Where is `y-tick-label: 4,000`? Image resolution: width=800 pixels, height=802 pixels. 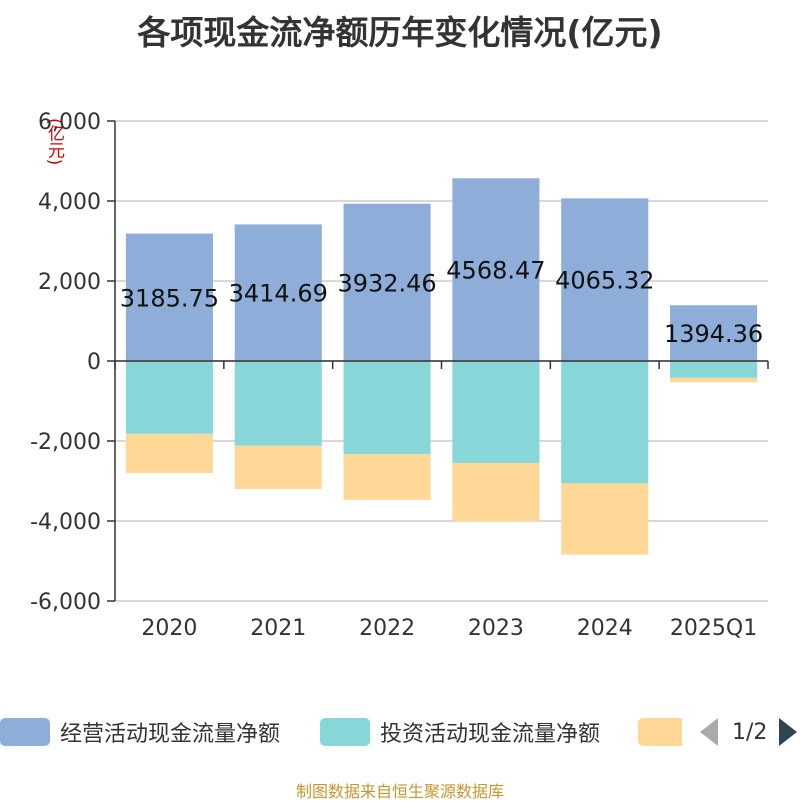
y-tick-label: 4,000 is located at coordinates (69, 202).